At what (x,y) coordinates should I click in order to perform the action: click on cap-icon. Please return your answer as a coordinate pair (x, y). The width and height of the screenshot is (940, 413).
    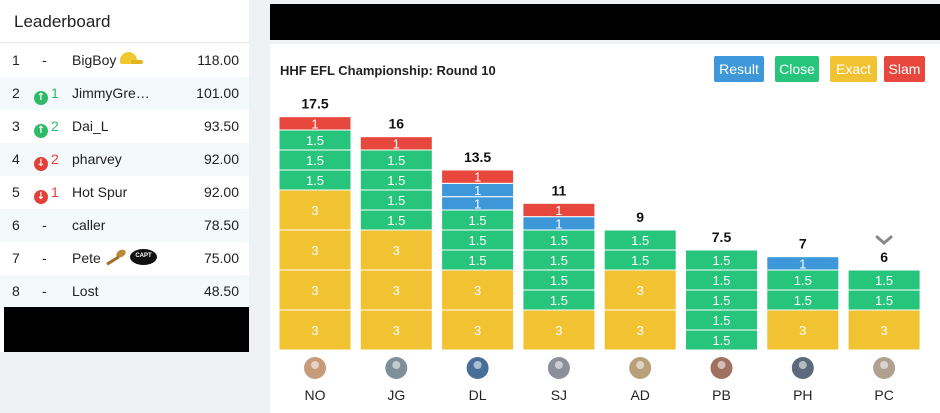
    Looking at the image, I should click on (131, 58).